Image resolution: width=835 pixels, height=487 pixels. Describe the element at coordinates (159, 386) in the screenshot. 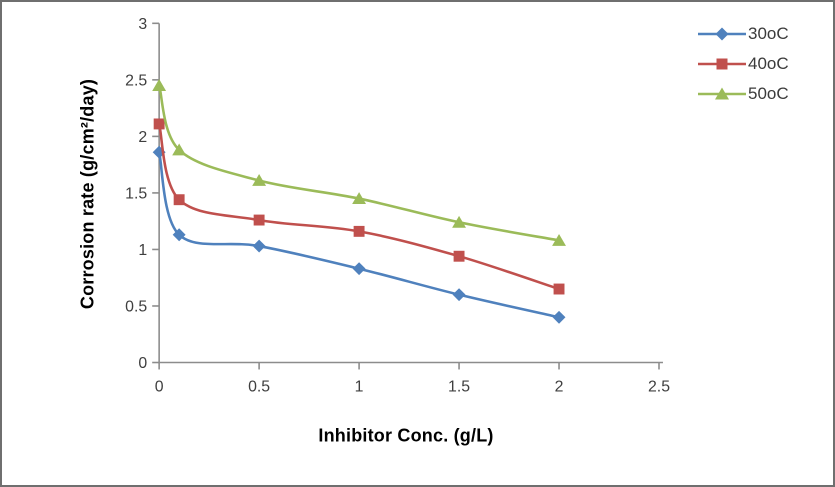

I see `x-tick-label: 0` at that location.